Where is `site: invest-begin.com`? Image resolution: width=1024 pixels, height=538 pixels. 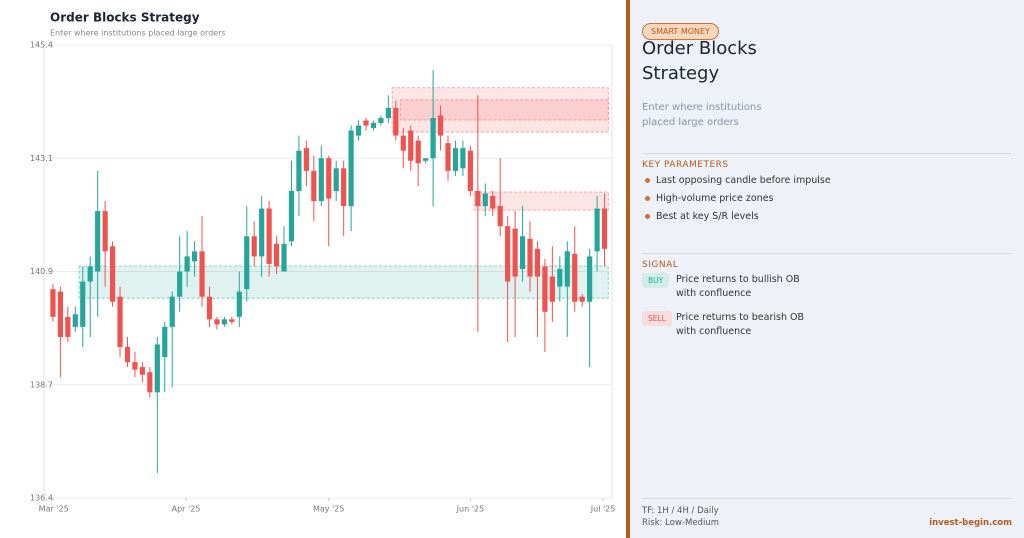
site: invest-begin.com is located at coordinates (970, 523).